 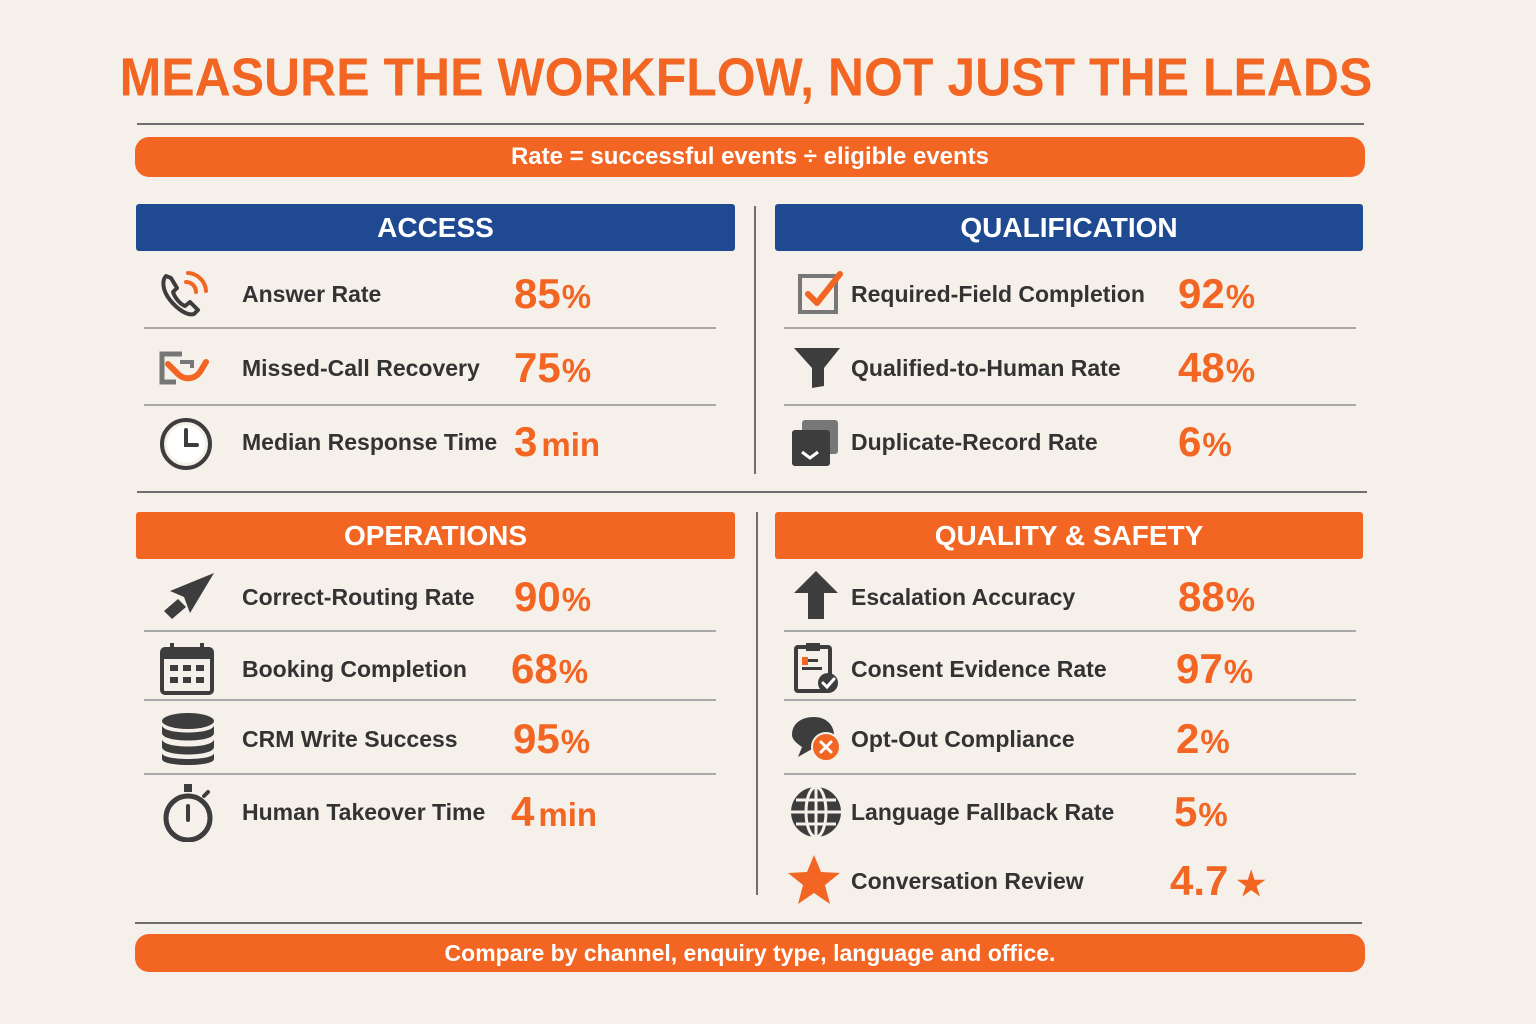 I want to click on funnel-icon, so click(x=820, y=368).